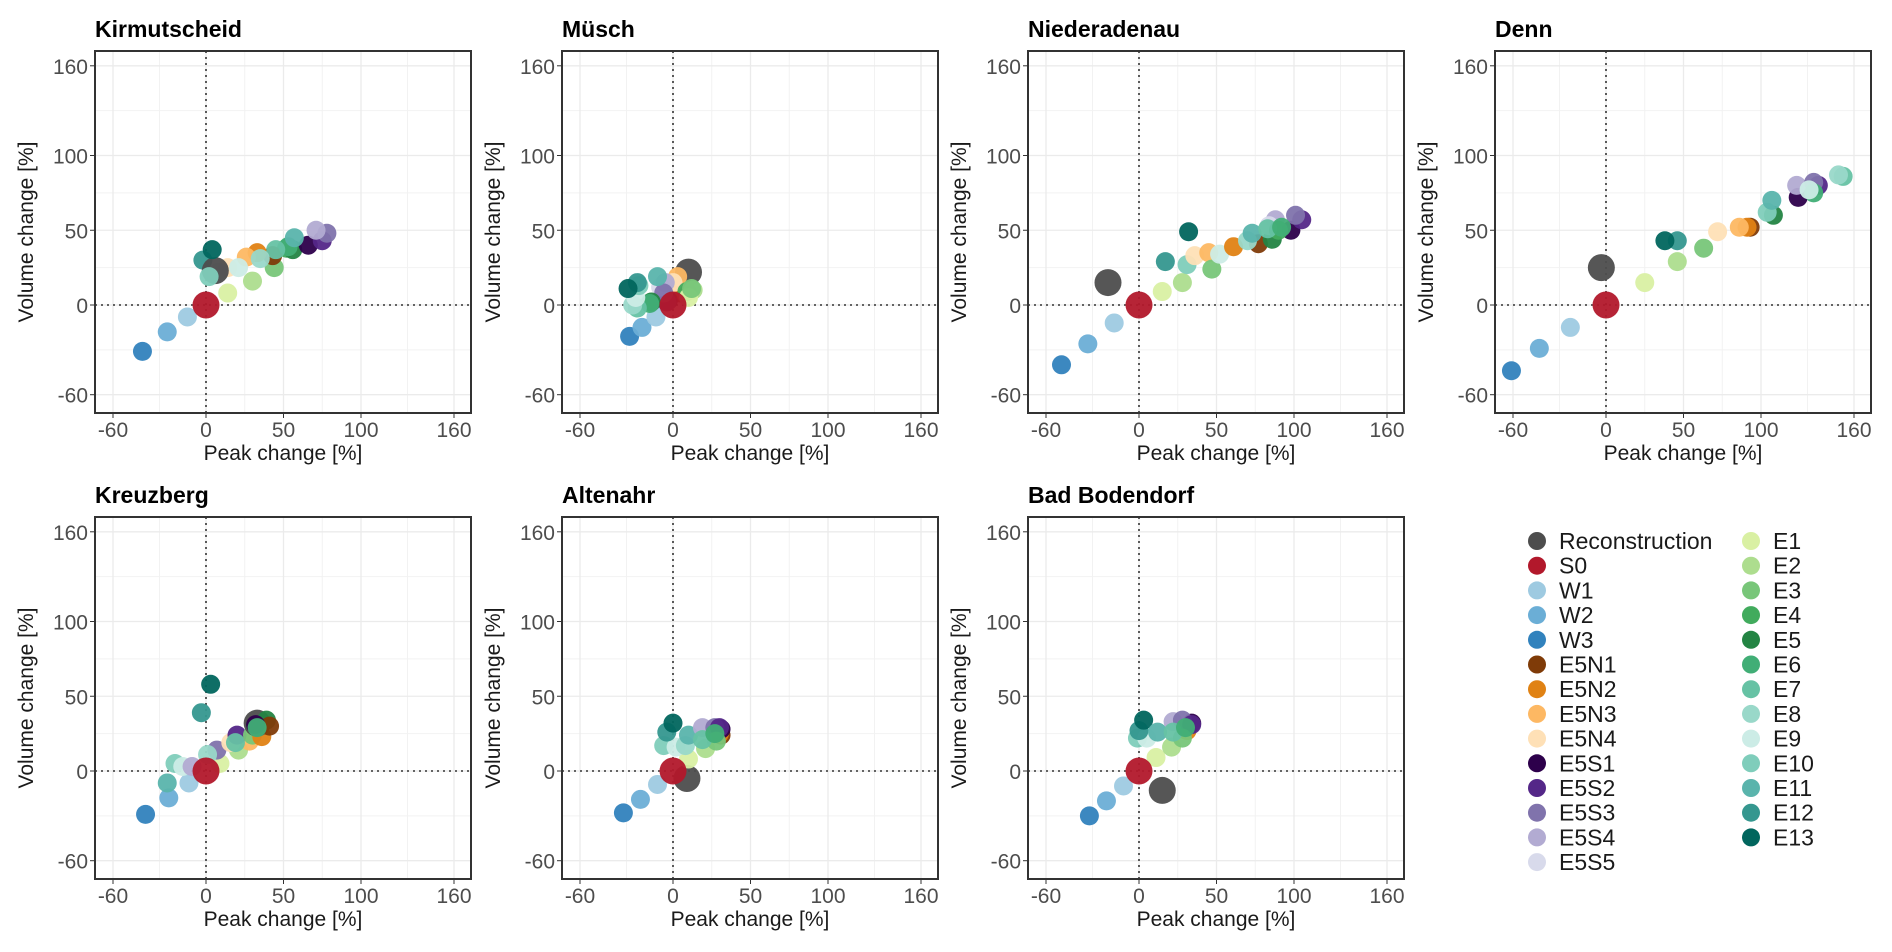  I want to click on legend-item-e5n2: E5N2, so click(1572, 689).